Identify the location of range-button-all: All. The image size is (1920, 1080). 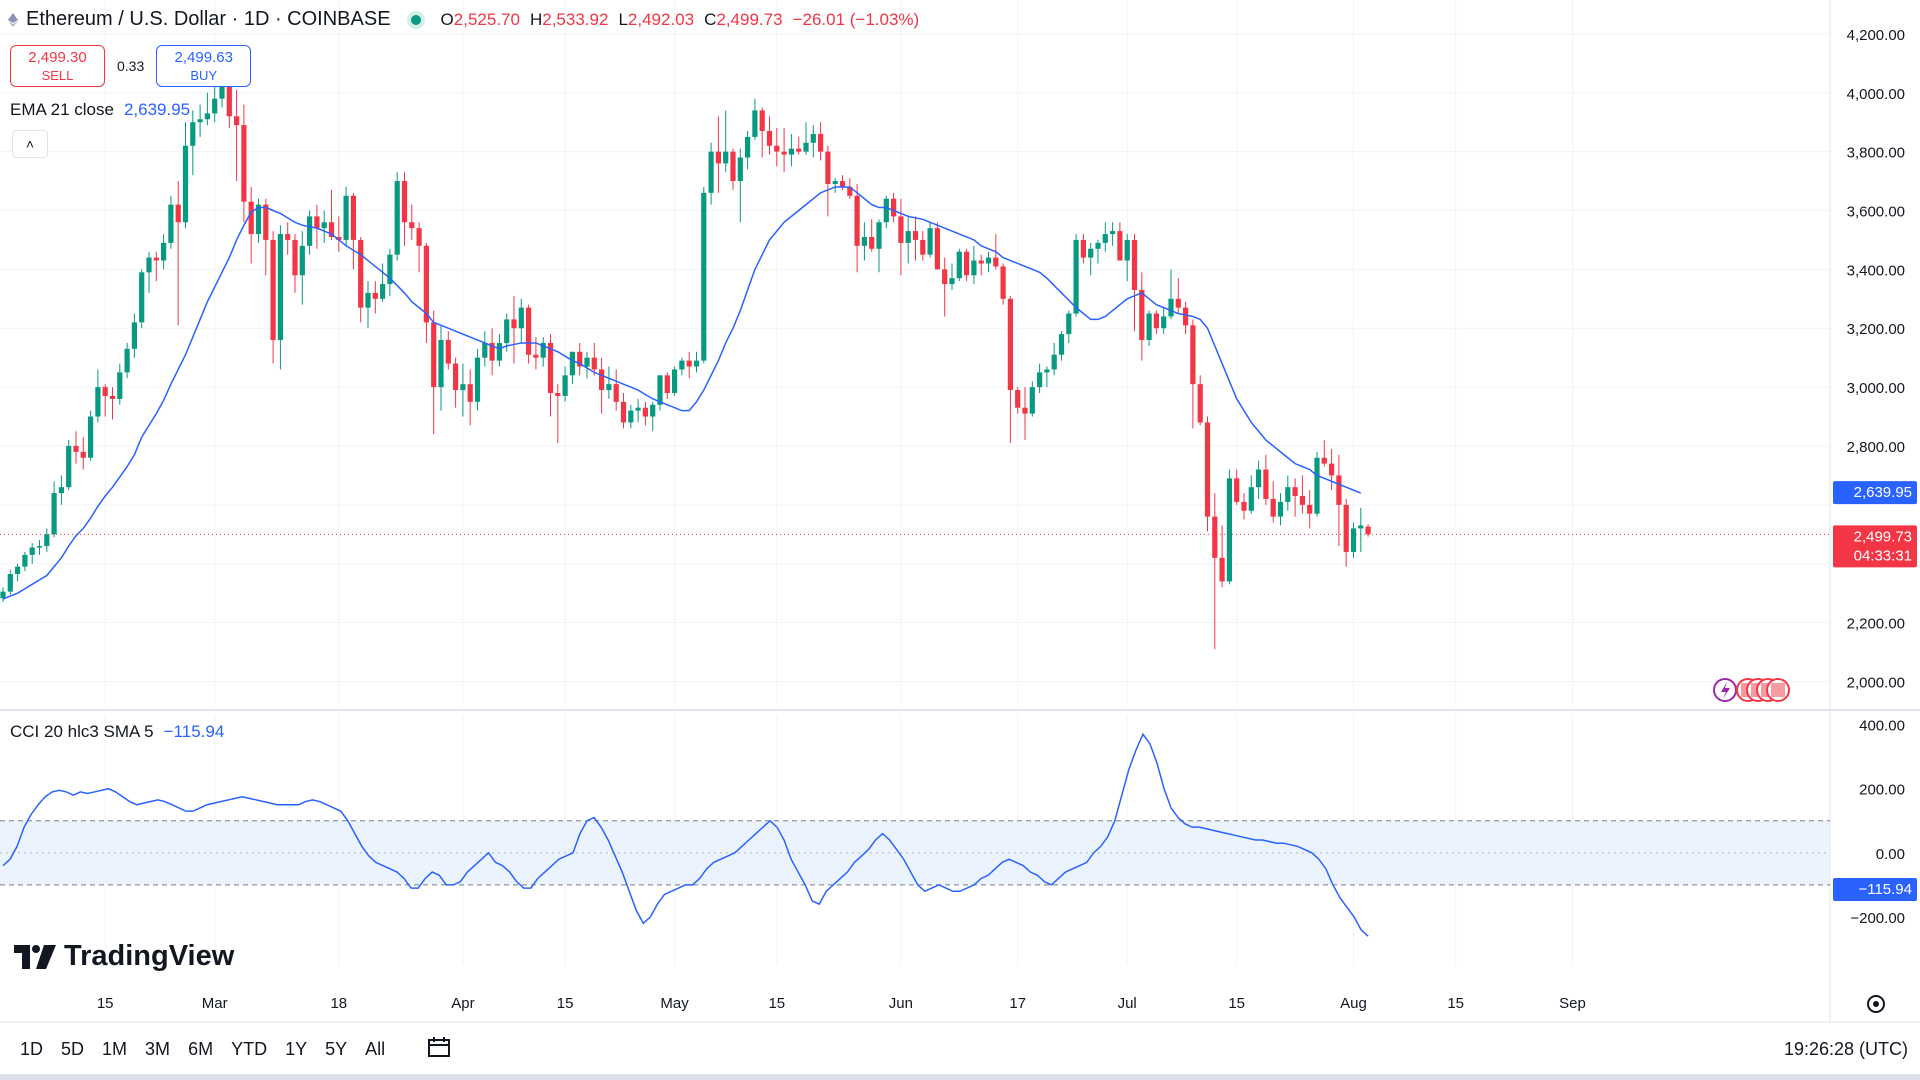
(375, 1048).